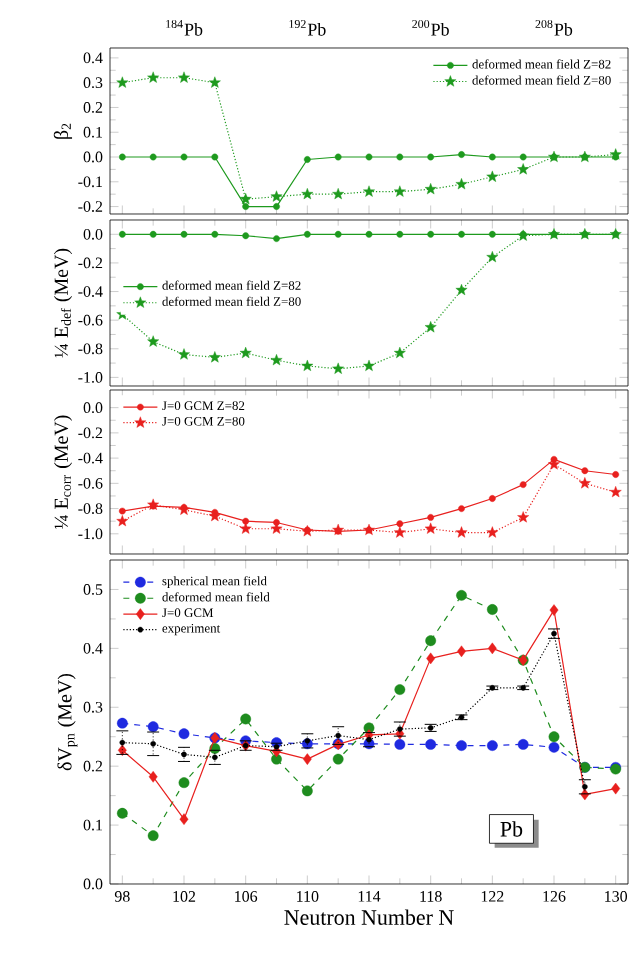 This screenshot has height=958, width=642. What do you see at coordinates (554, 27) in the screenshot?
I see `text: $^{208}$Pb` at bounding box center [554, 27].